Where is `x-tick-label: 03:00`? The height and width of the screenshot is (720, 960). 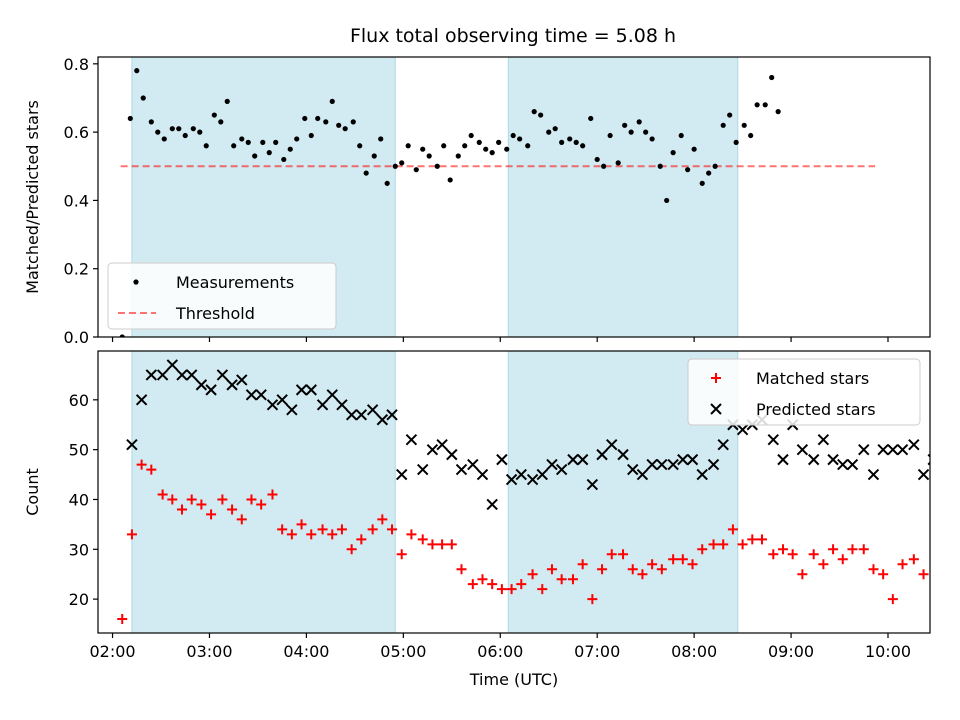
x-tick-label: 03:00 is located at coordinates (209, 651).